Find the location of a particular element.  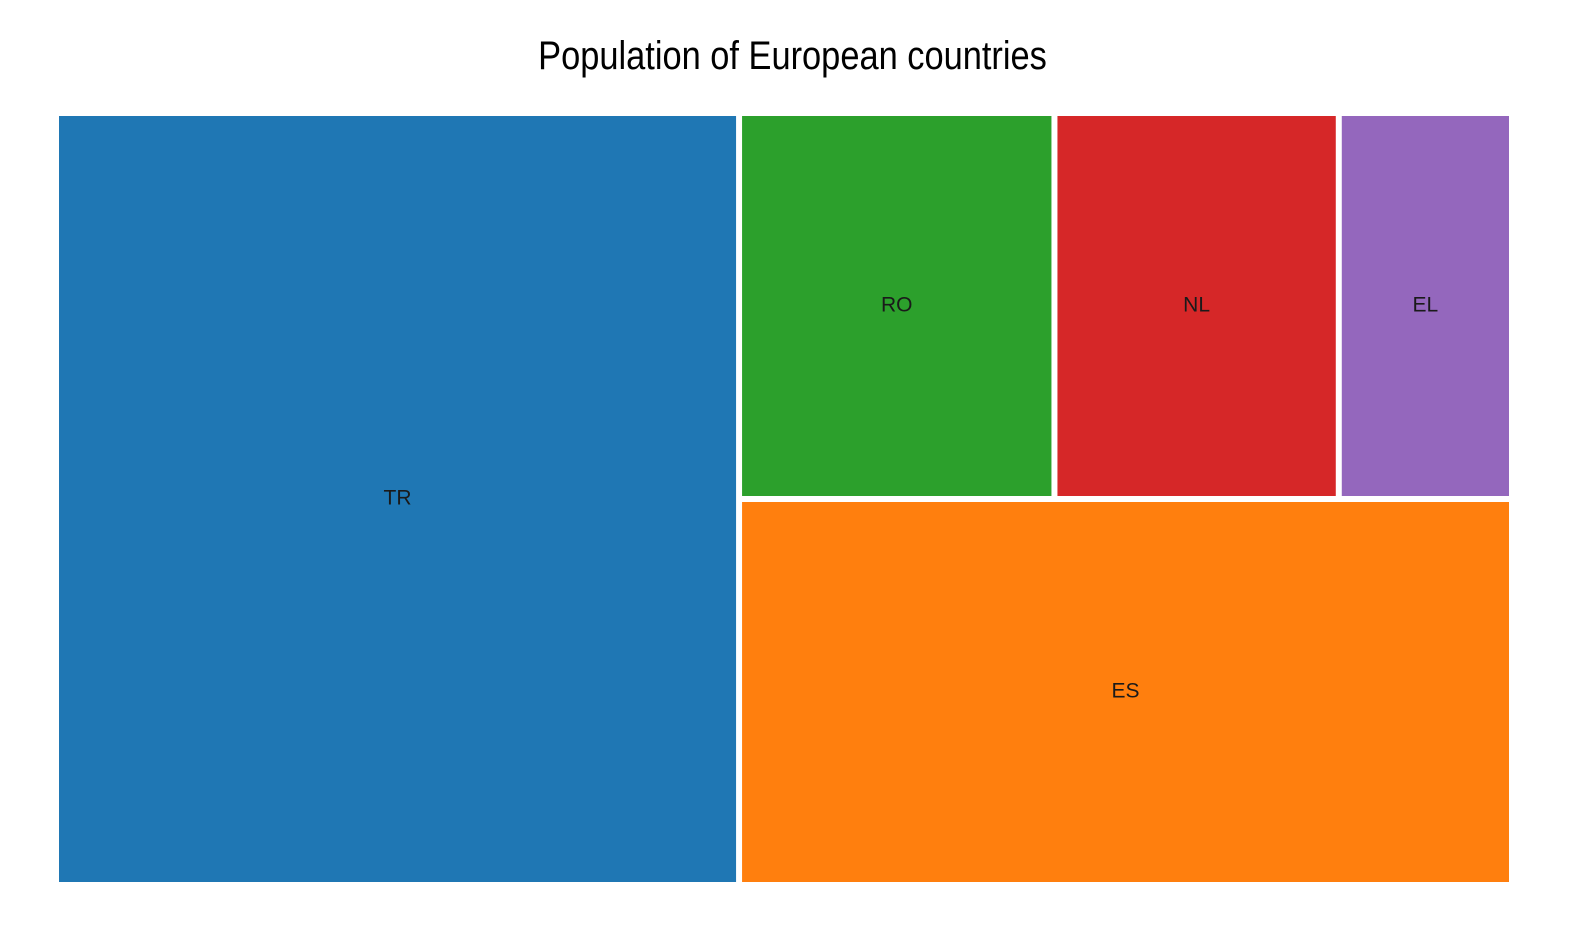

tile-ro: RO is located at coordinates (897, 306).